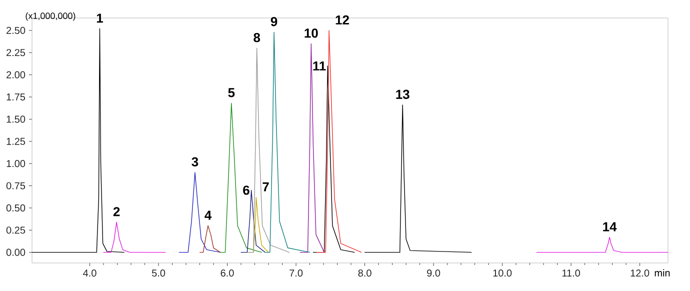  Describe the element at coordinates (208, 215) in the screenshot. I see `annotation: 4` at that location.